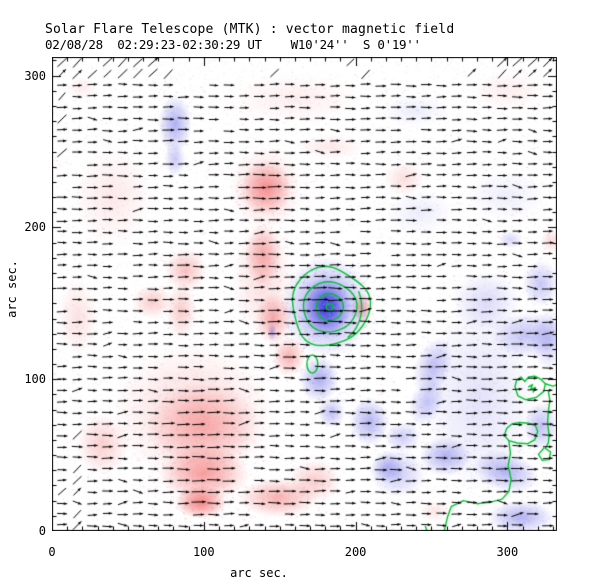 This screenshot has height=585, width=612. I want to click on y-tick-label: 100, so click(35, 379).